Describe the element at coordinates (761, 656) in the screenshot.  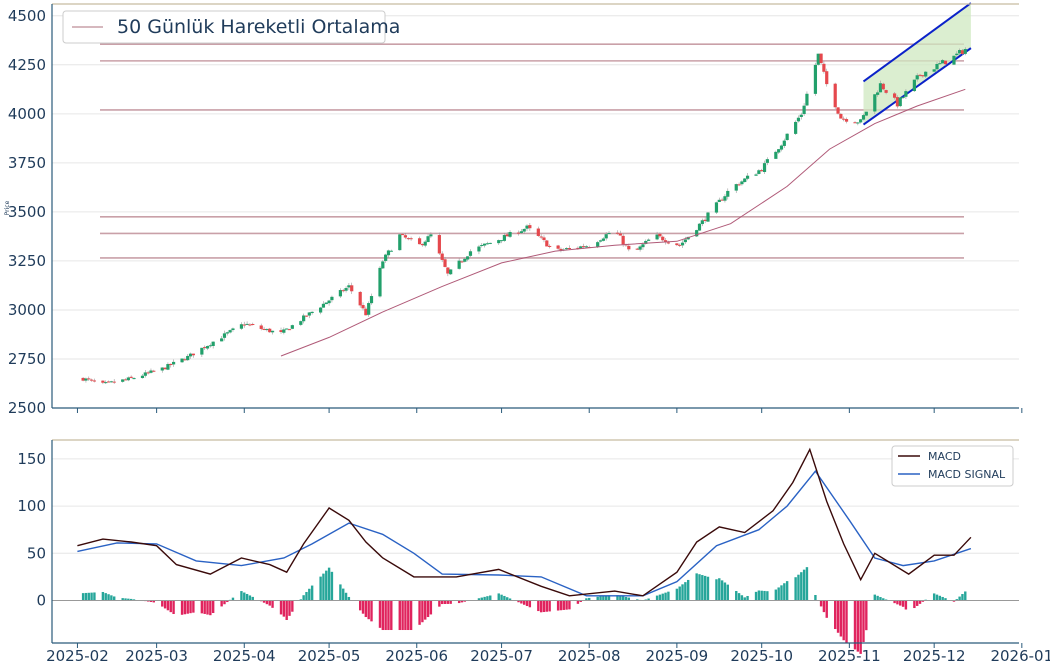
I see `x-tick-label: 2025-10` at that location.